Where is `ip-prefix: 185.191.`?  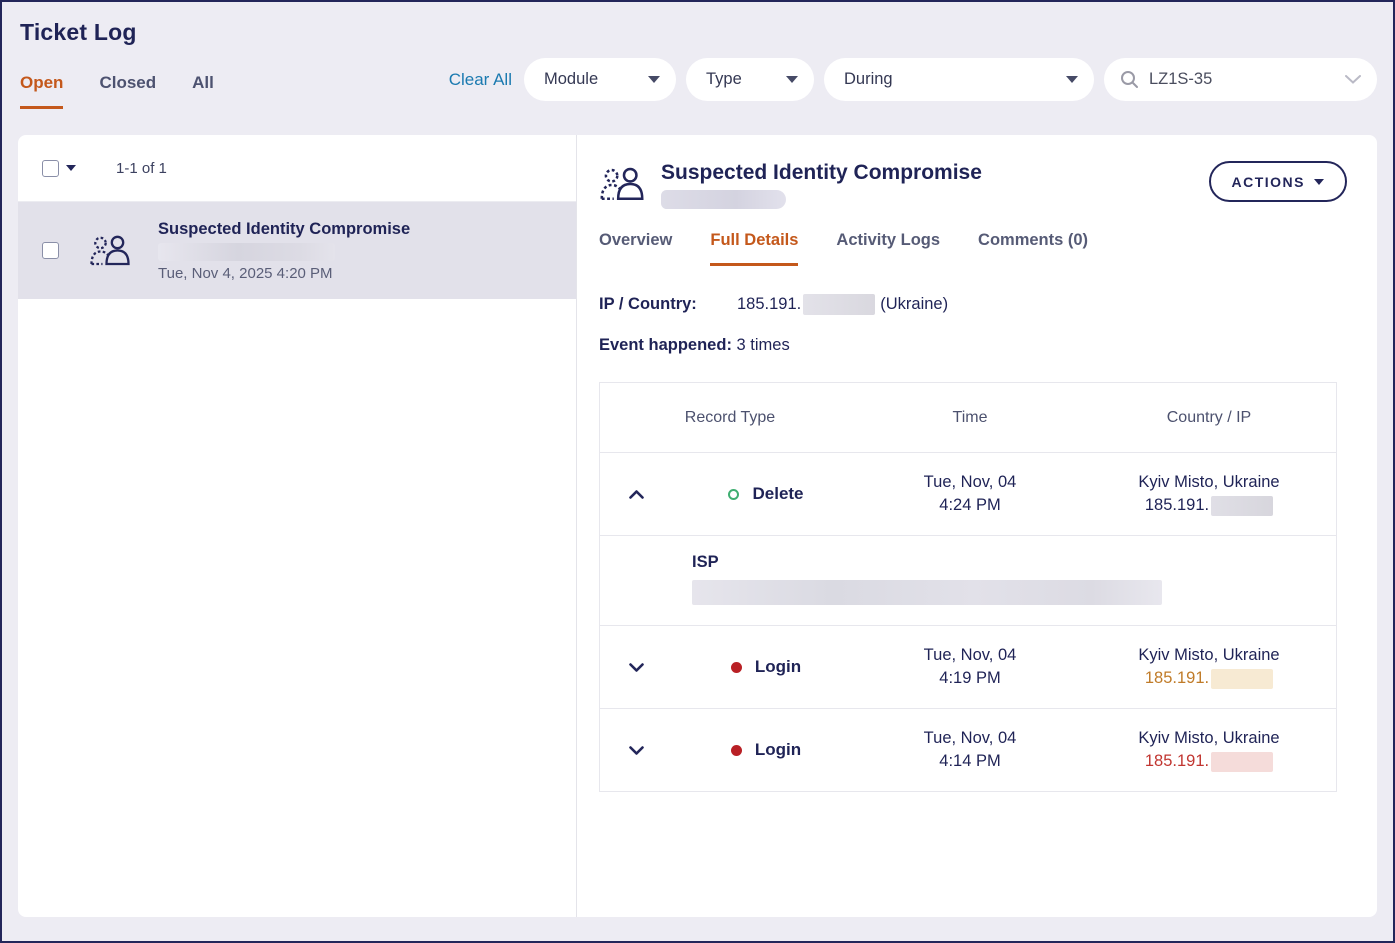
ip-prefix: 185.191. is located at coordinates (769, 304).